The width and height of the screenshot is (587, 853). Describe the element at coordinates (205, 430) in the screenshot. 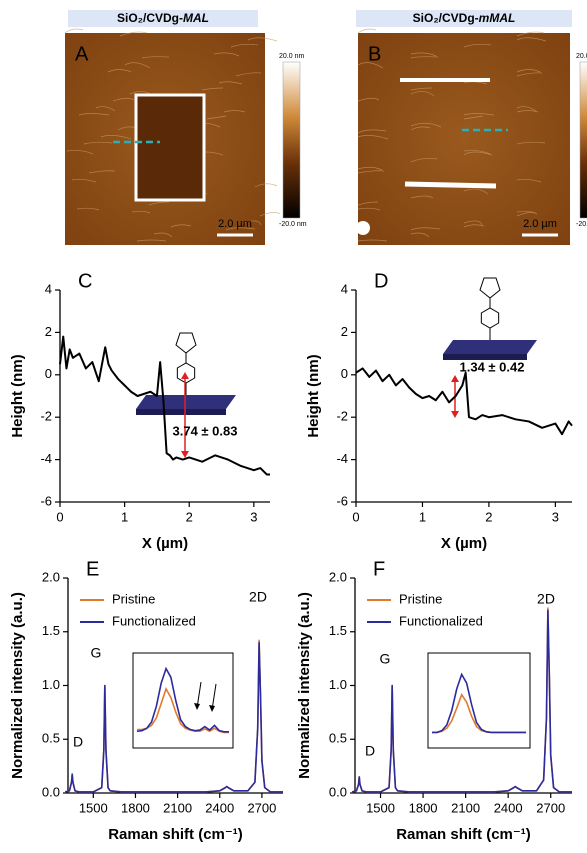

I see `annotation: 3.74 ± 0.83` at that location.